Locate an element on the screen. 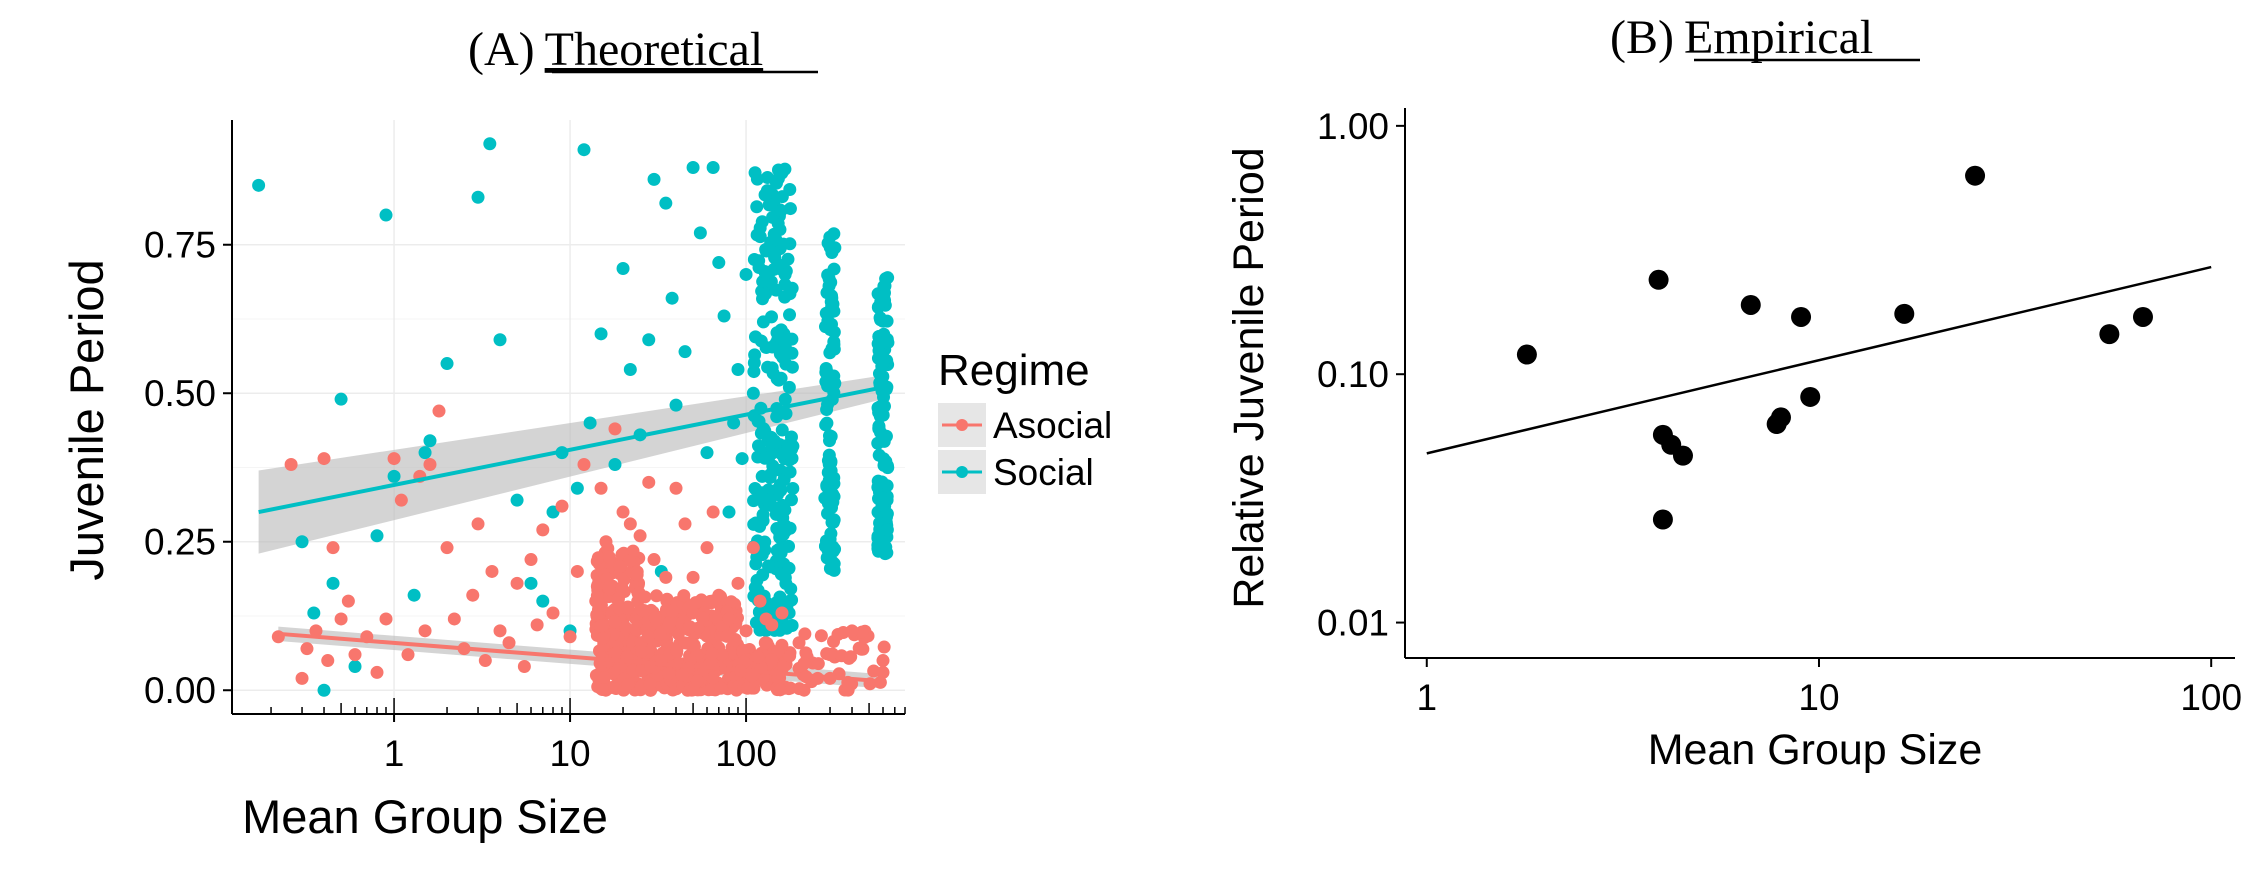  panel-a-title: (A) Theoretical is located at coordinates (615, 49).